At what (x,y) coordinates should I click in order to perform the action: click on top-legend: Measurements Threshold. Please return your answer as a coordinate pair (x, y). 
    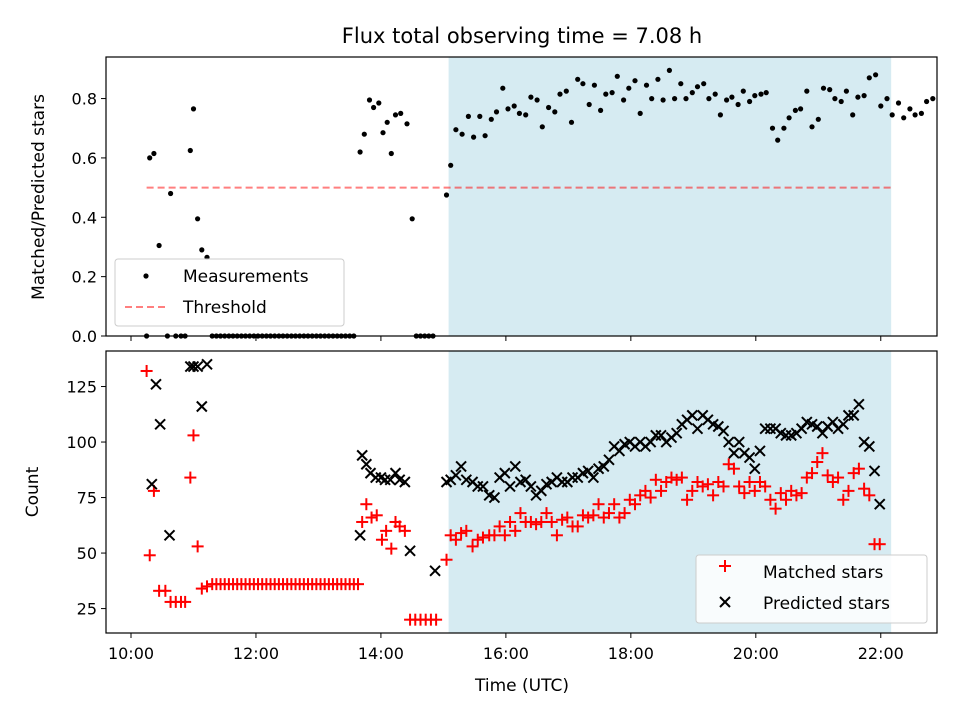
    Looking at the image, I should click on (229, 292).